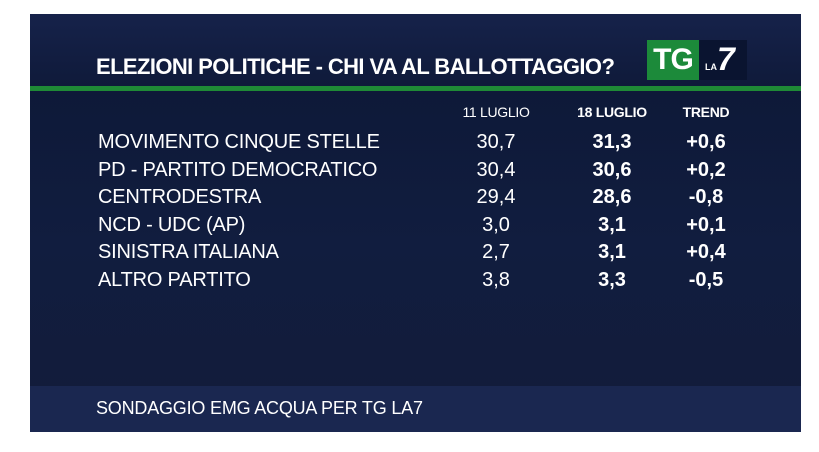  Describe the element at coordinates (726, 59) in the screenshot. I see `logo-7: 7` at that location.